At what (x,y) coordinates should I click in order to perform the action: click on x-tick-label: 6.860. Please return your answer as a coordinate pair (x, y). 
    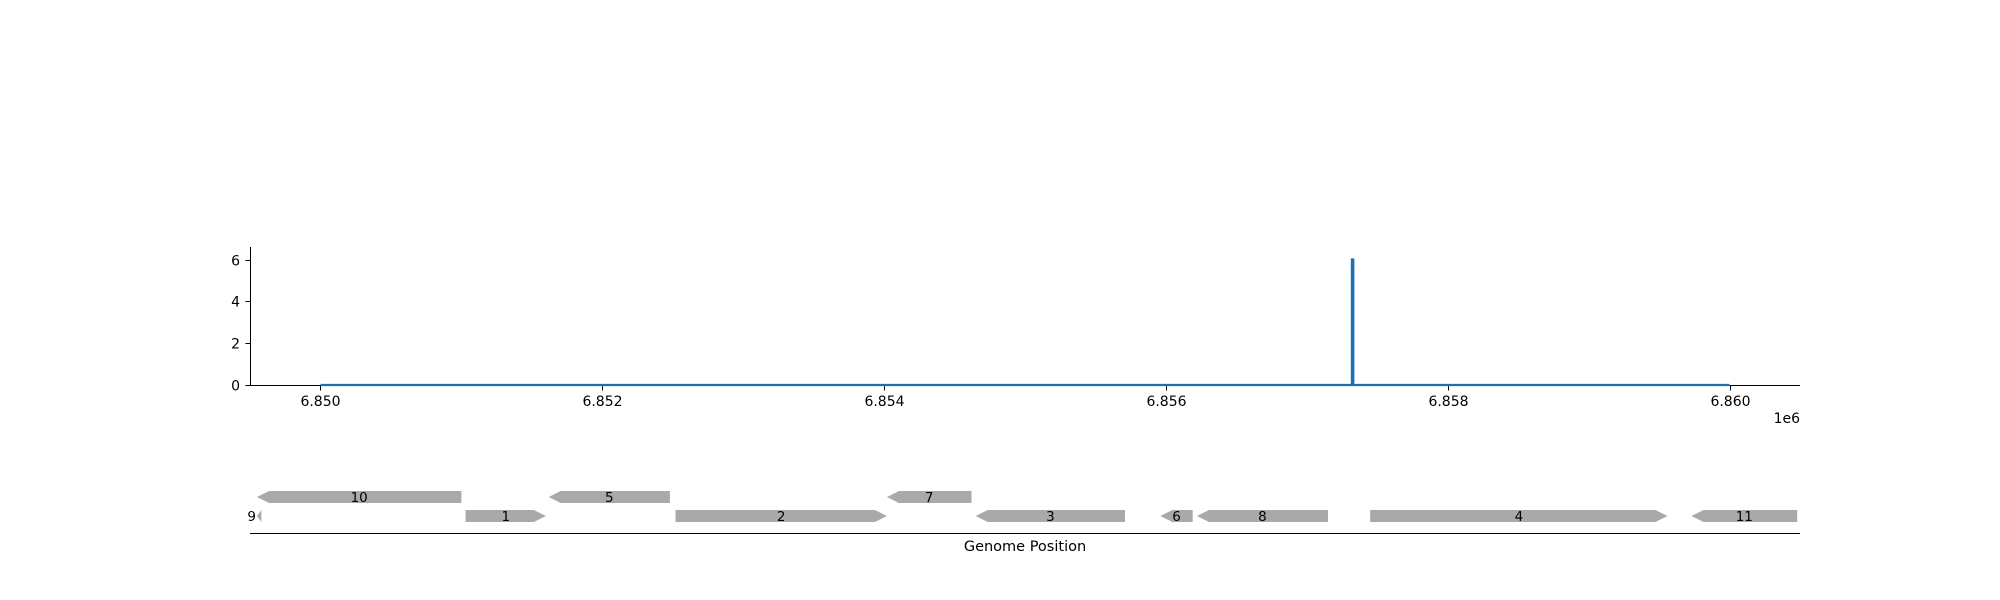
    Looking at the image, I should click on (1730, 402).